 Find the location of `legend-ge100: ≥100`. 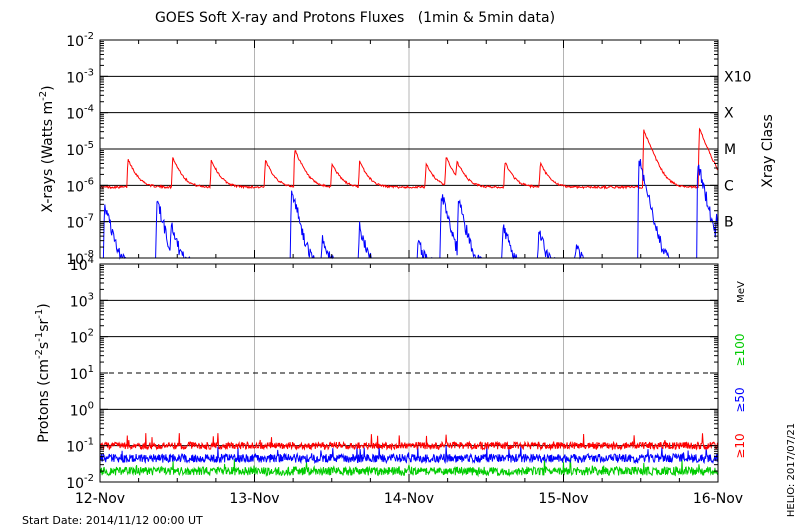

legend-ge100: ≥100 is located at coordinates (740, 350).